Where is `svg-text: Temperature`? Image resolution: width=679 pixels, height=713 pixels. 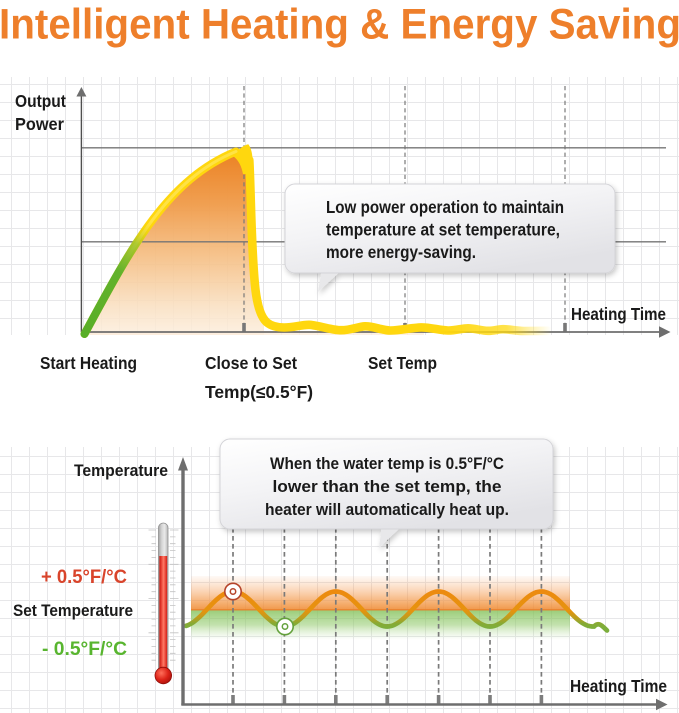
svg-text: Temperature is located at coordinates (121, 471).